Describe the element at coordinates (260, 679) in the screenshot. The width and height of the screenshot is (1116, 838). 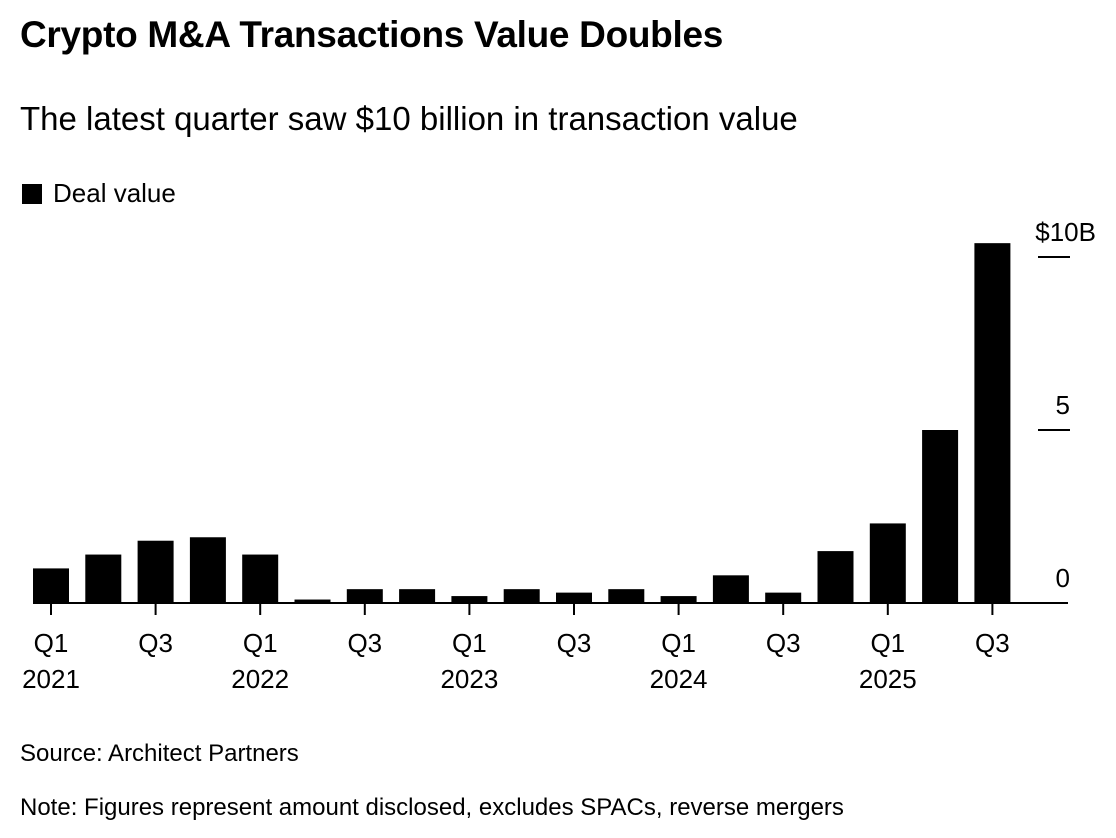
I see `x-tick-label-year: 2022` at that location.